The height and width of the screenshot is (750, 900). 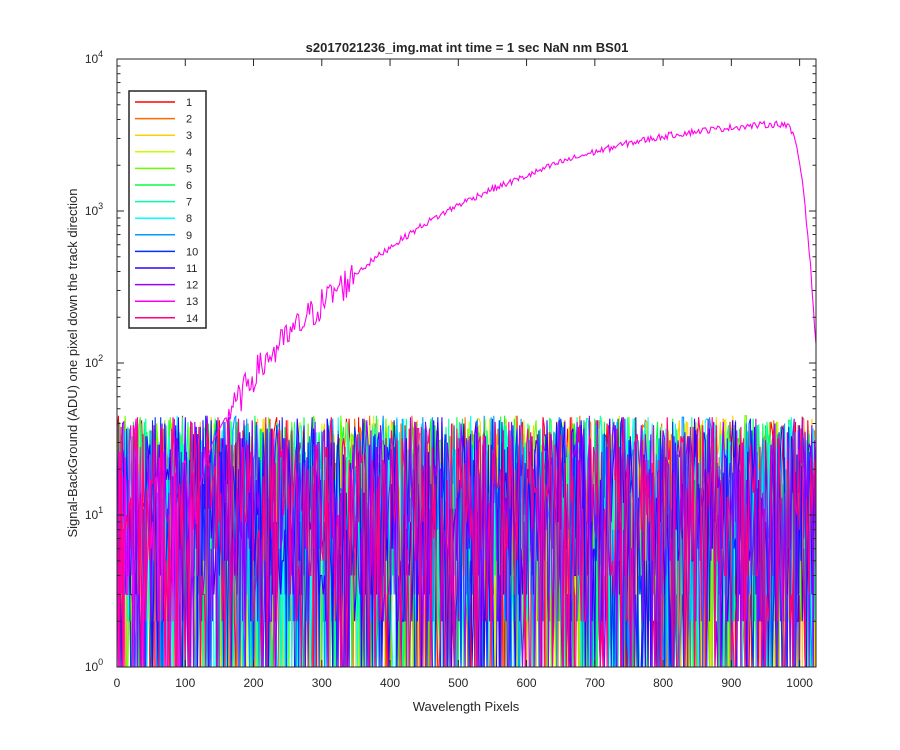 I want to click on legend-box, so click(x=167, y=209).